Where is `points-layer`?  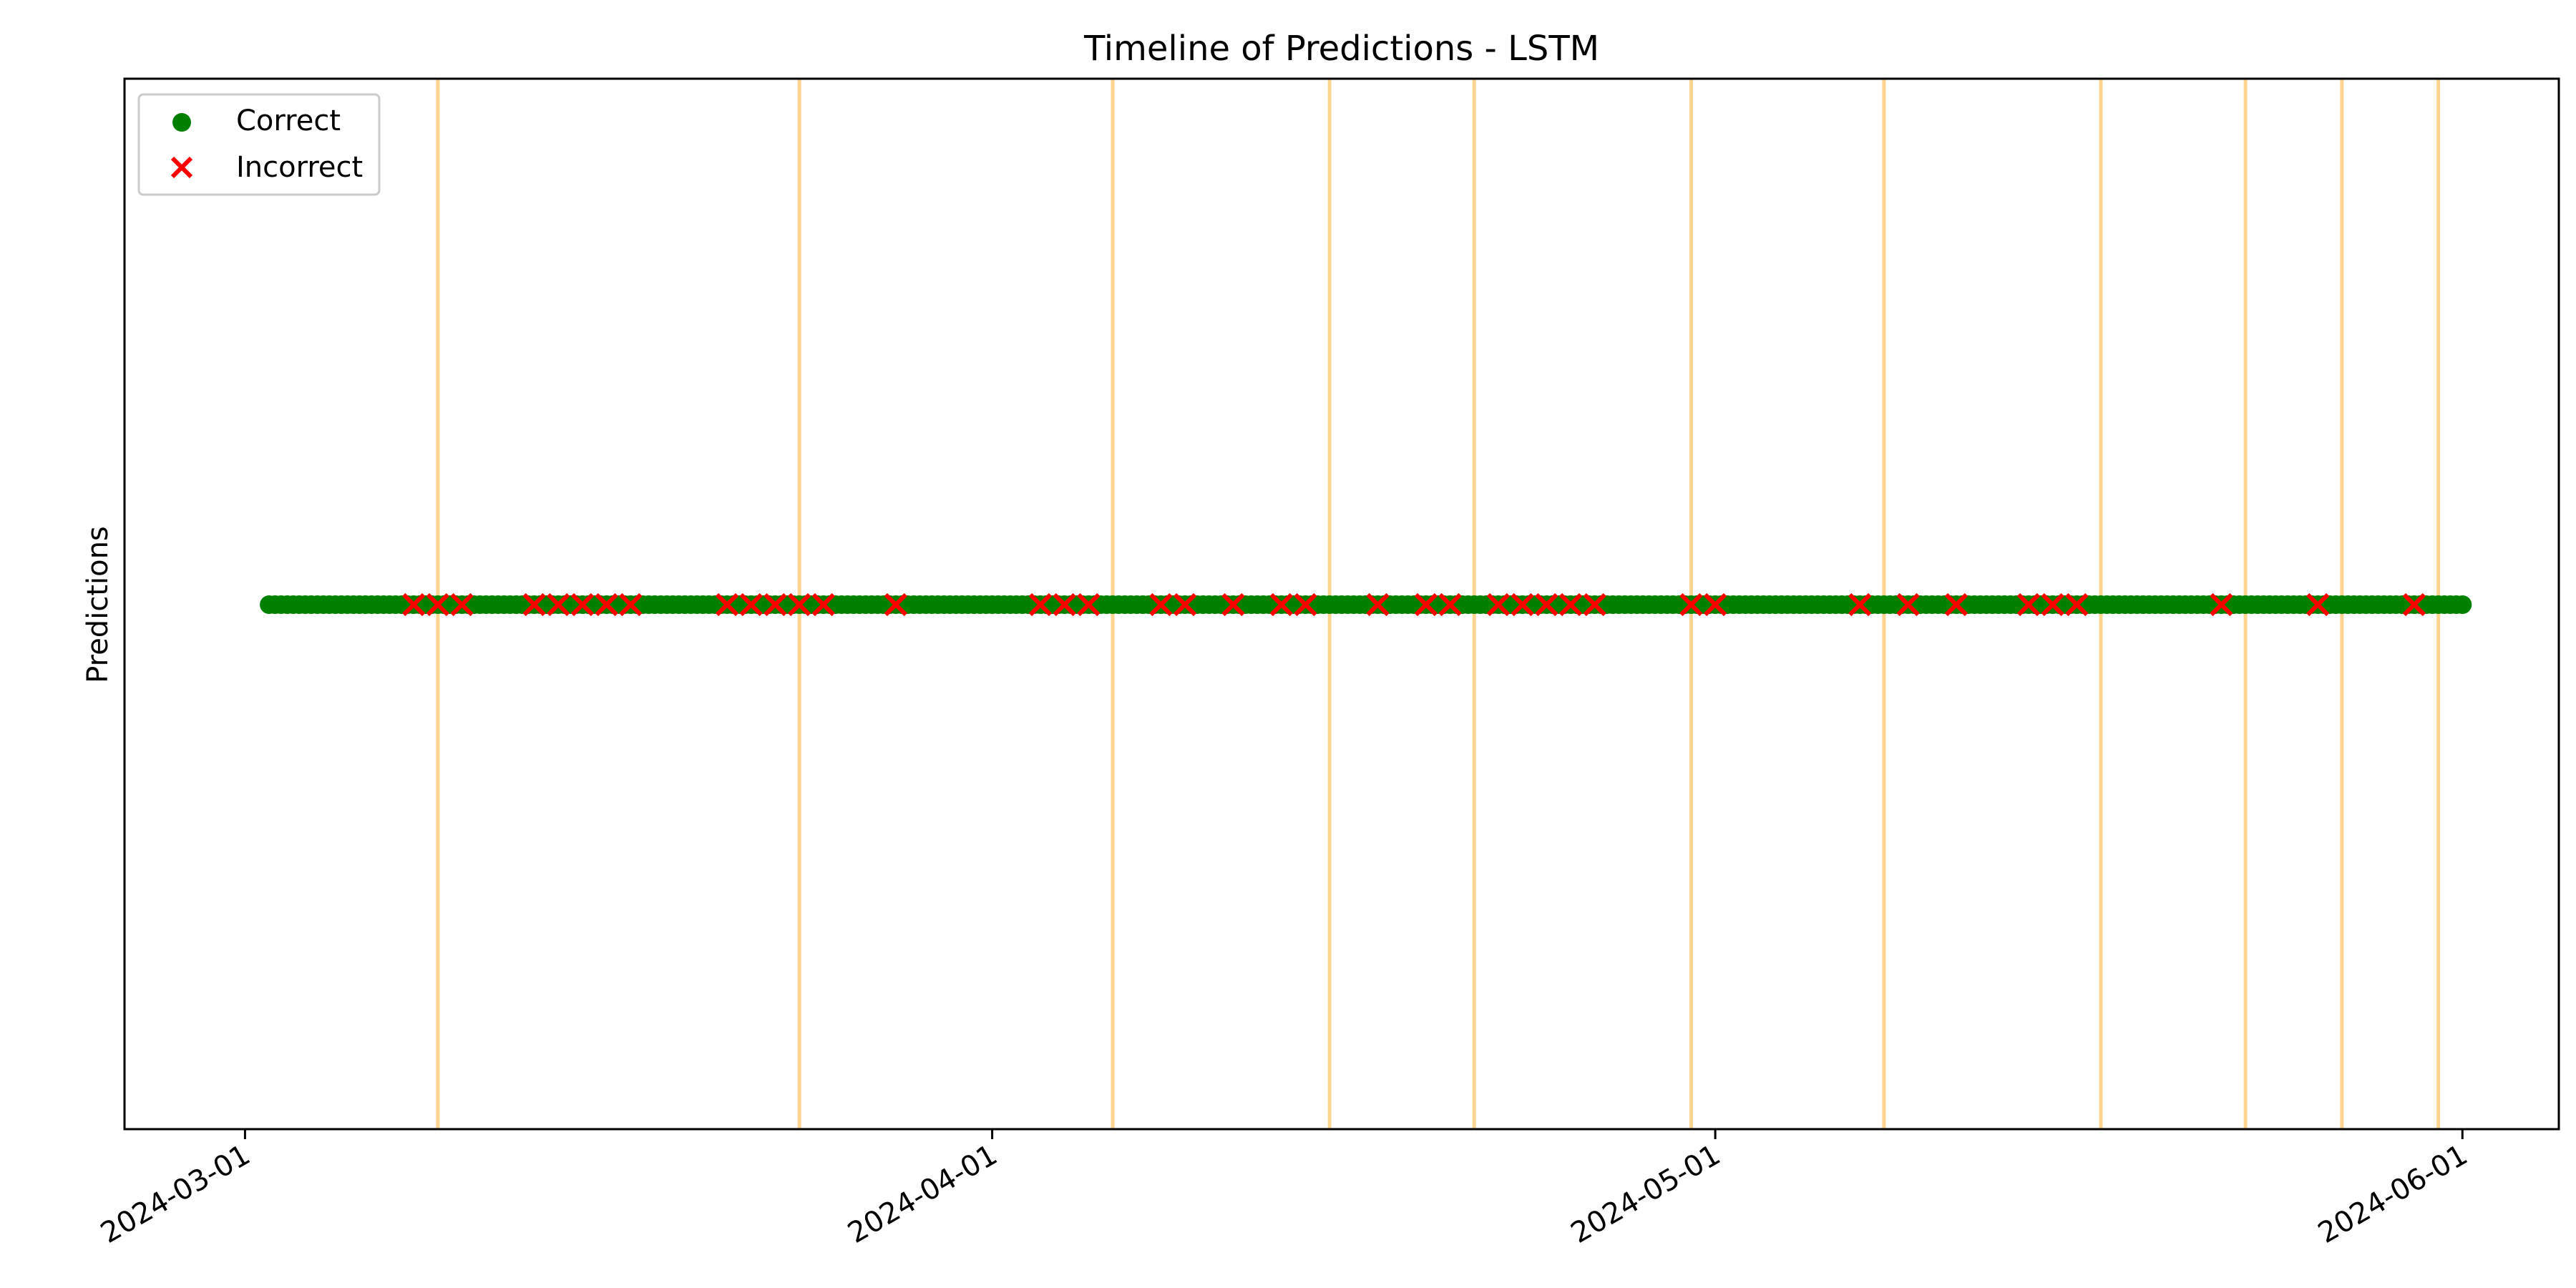 points-layer is located at coordinates (1366, 604).